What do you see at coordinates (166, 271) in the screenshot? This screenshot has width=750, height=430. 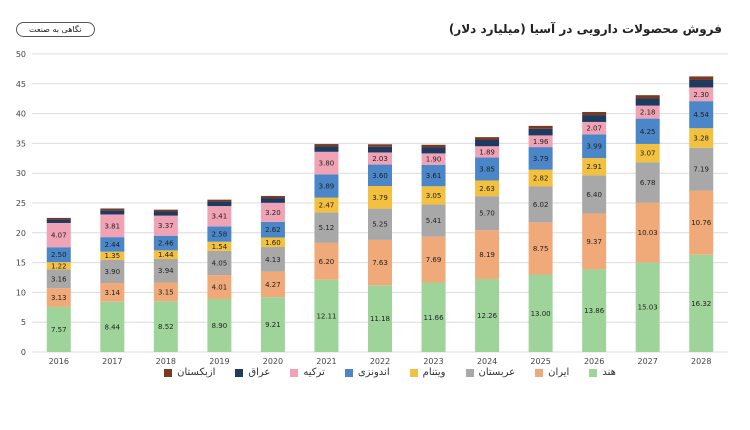 I see `data-label: 3.94` at bounding box center [166, 271].